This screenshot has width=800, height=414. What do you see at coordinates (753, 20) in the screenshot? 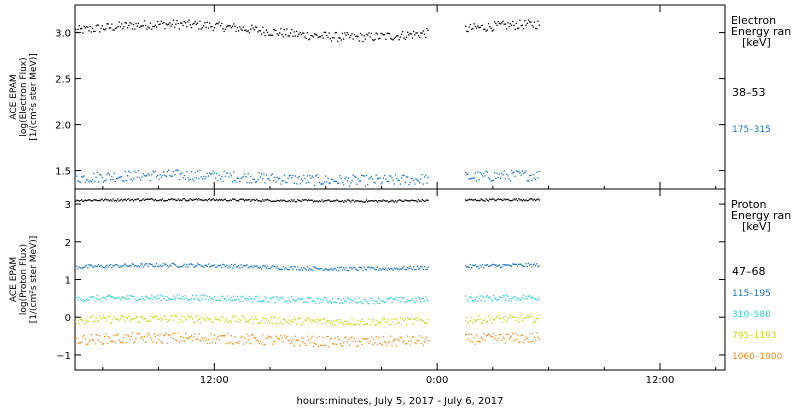
I see `legend-title-electron: Electron` at bounding box center [753, 20].